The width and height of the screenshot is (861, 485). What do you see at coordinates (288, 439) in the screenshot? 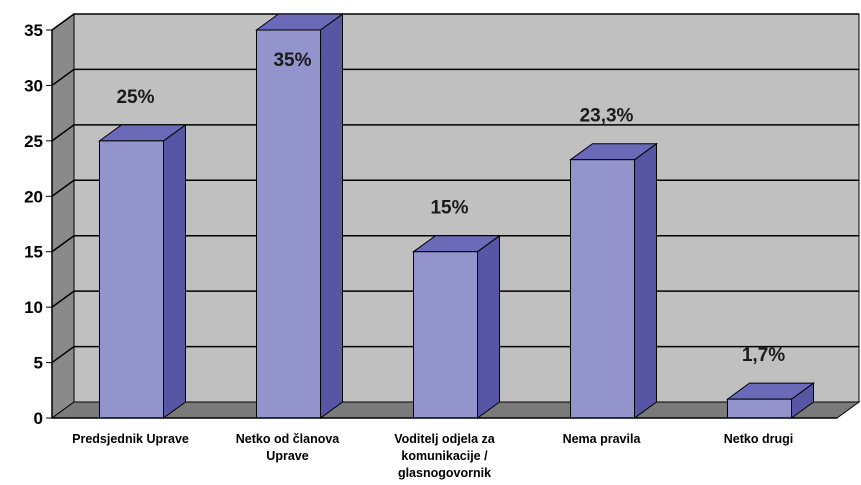
I see `category-label: Netko od članova` at bounding box center [288, 439].